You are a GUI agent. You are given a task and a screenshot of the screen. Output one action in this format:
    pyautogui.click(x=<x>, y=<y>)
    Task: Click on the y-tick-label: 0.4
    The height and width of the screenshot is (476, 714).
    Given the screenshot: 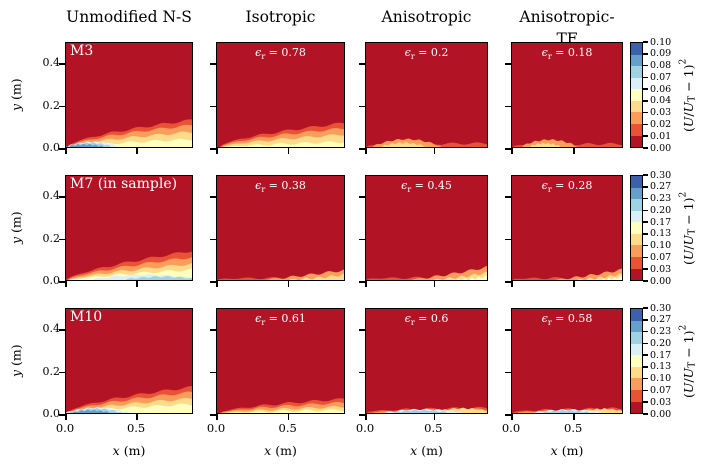 What is the action you would take?
    pyautogui.click(x=51, y=196)
    